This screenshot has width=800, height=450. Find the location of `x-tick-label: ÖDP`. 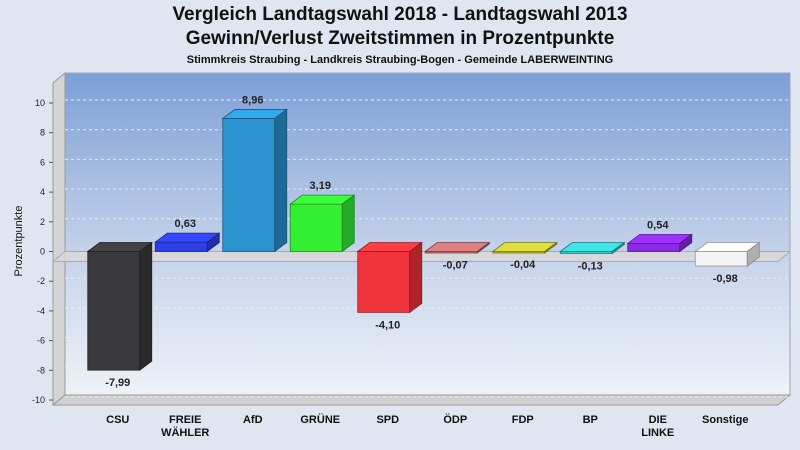

x-tick-label: ÖDP is located at coordinates (455, 419).